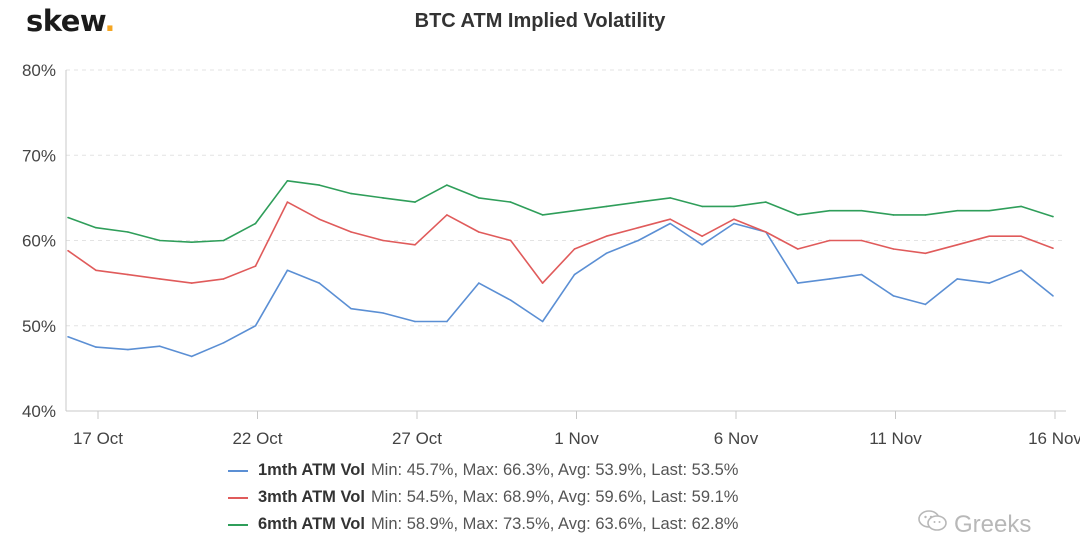  Describe the element at coordinates (993, 524) in the screenshot. I see `watermark-text: Greeks` at that location.